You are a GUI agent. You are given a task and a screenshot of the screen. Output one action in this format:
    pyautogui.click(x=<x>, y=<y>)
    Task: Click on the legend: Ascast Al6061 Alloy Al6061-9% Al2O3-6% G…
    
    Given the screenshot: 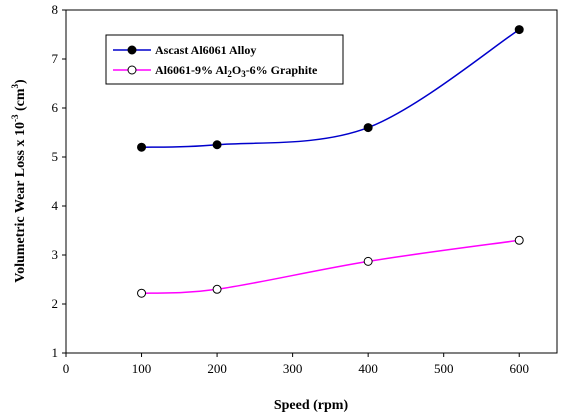 What is the action you would take?
    pyautogui.click(x=224, y=59)
    